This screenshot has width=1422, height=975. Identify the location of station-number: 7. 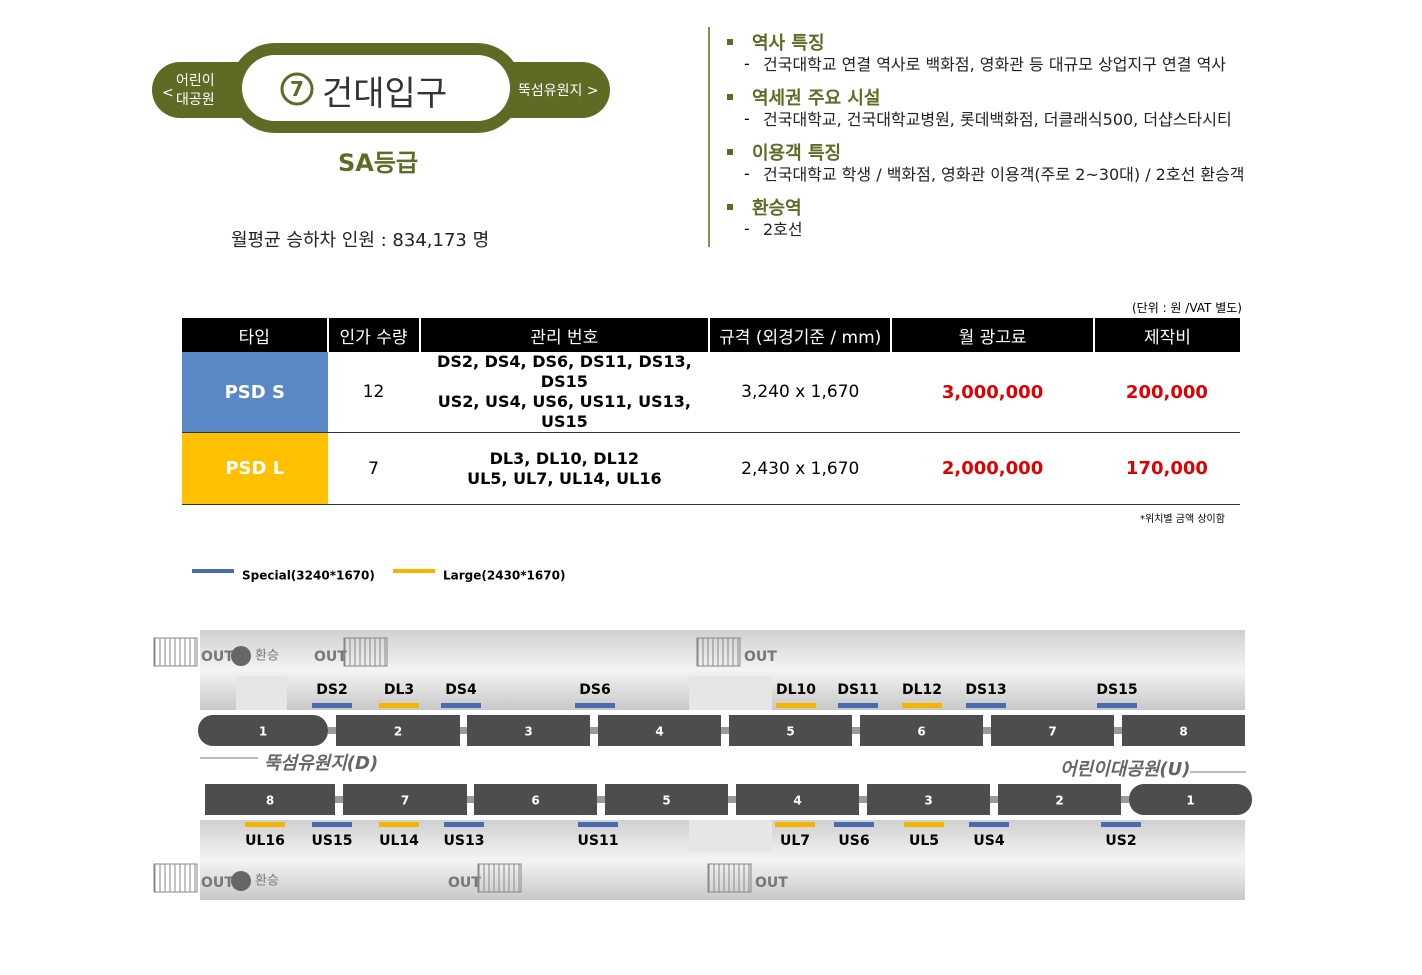
(297, 89).